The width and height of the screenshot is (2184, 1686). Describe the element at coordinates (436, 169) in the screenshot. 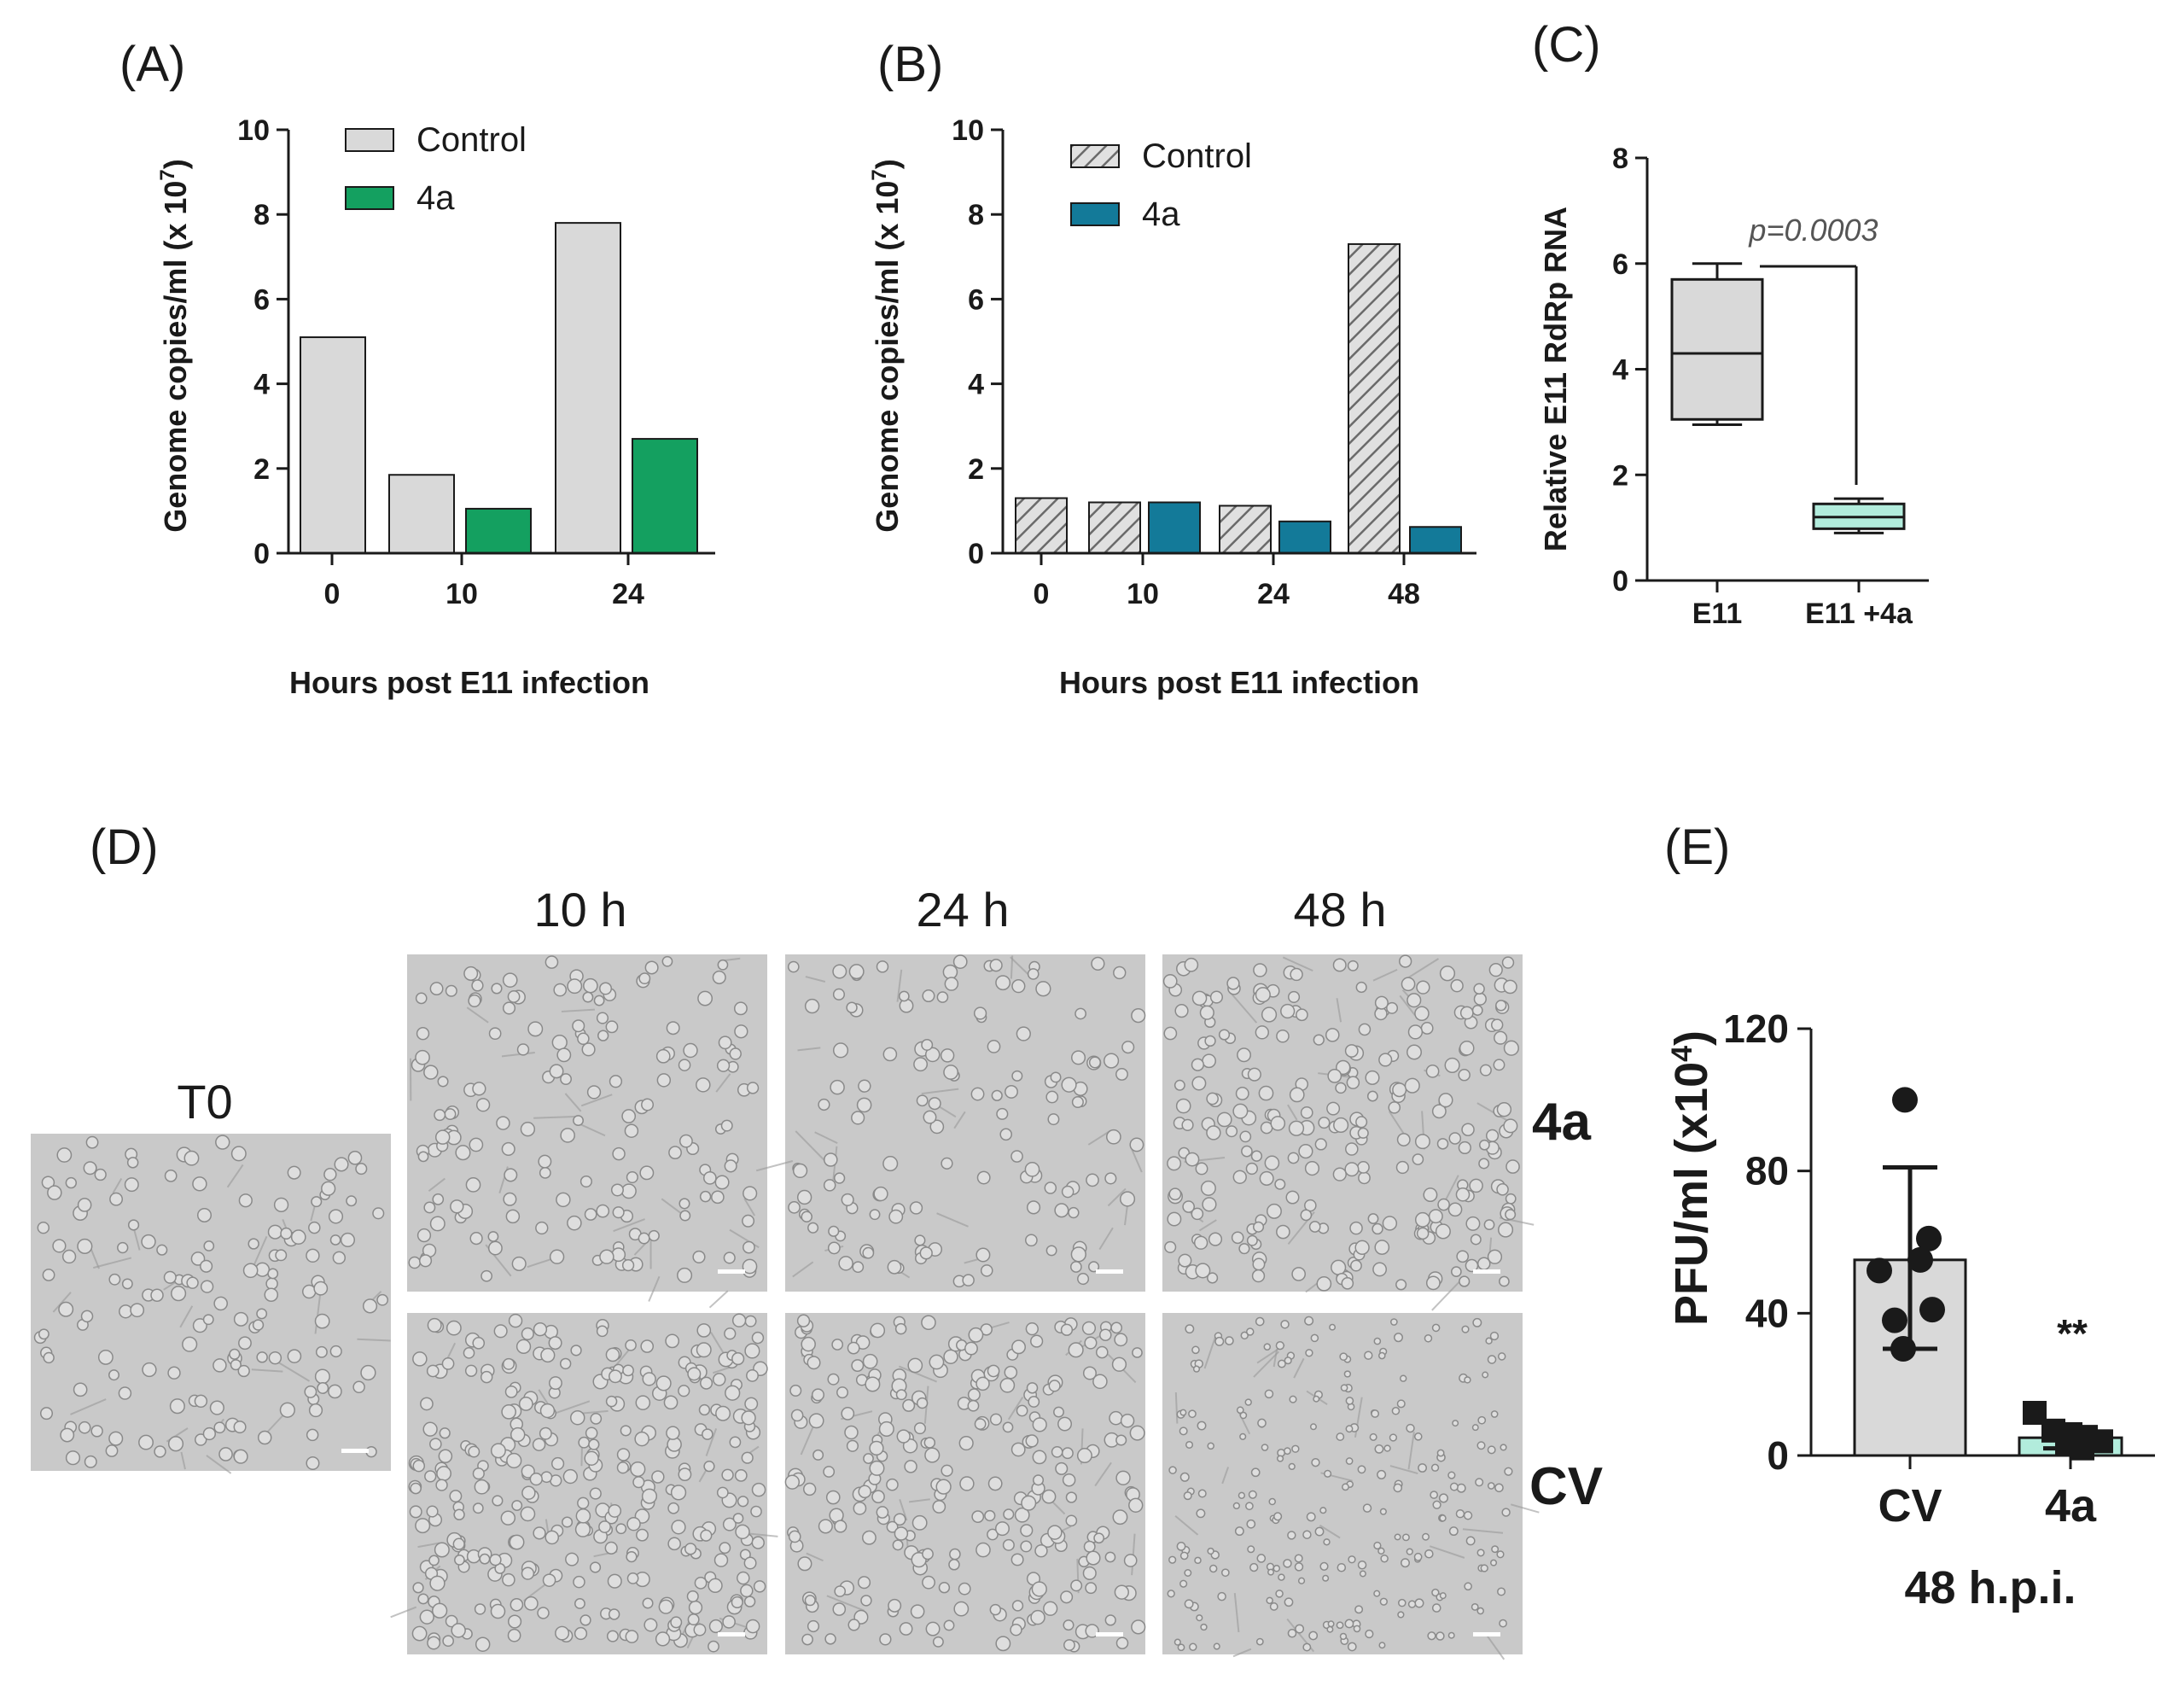

I see `panel-a-legend: Control 4a` at that location.